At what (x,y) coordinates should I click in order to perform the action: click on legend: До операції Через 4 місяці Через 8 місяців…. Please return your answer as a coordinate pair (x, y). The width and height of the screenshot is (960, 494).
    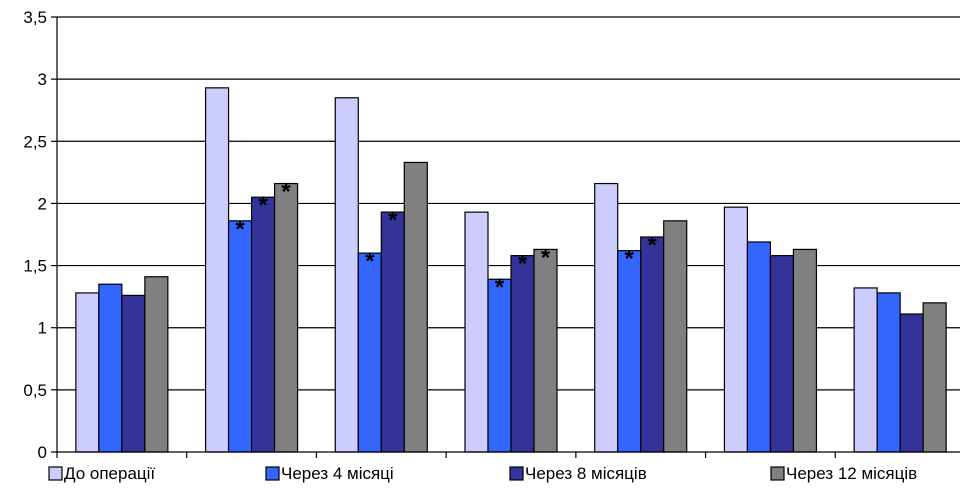
    Looking at the image, I should click on (482, 473).